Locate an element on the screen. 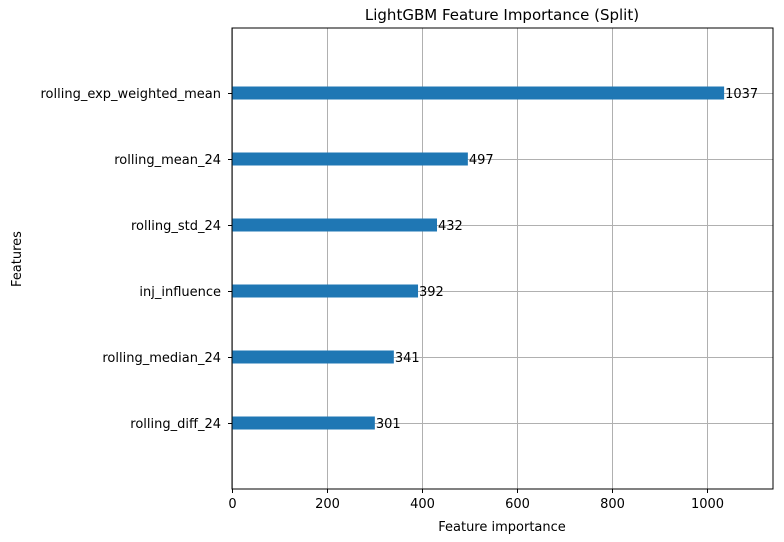  x-tick-label: 400 is located at coordinates (422, 504).